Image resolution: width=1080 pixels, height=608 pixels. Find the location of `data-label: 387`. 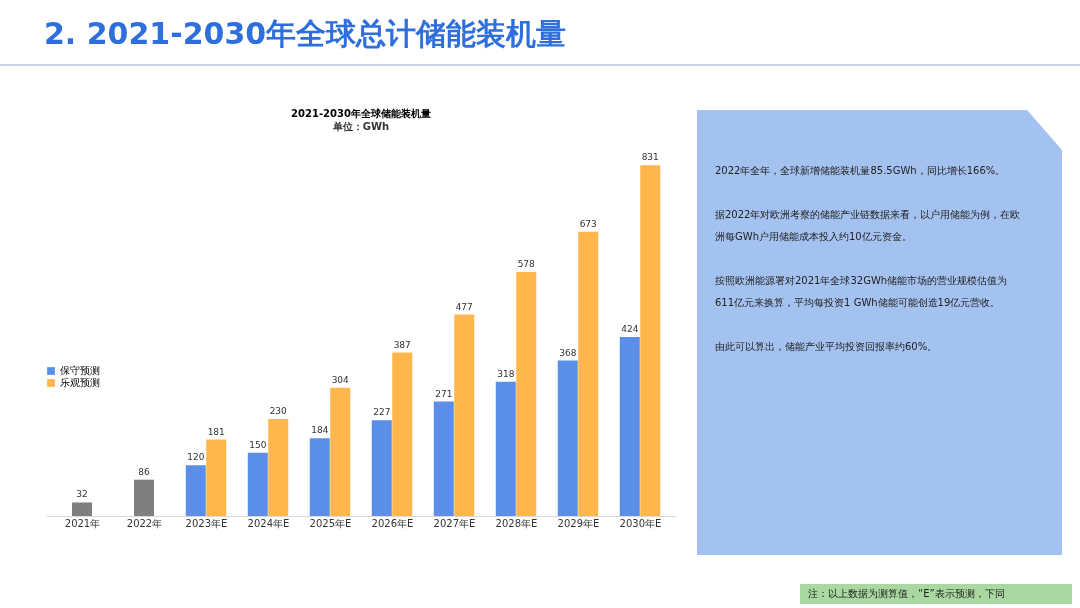

data-label: 387 is located at coordinates (402, 344).